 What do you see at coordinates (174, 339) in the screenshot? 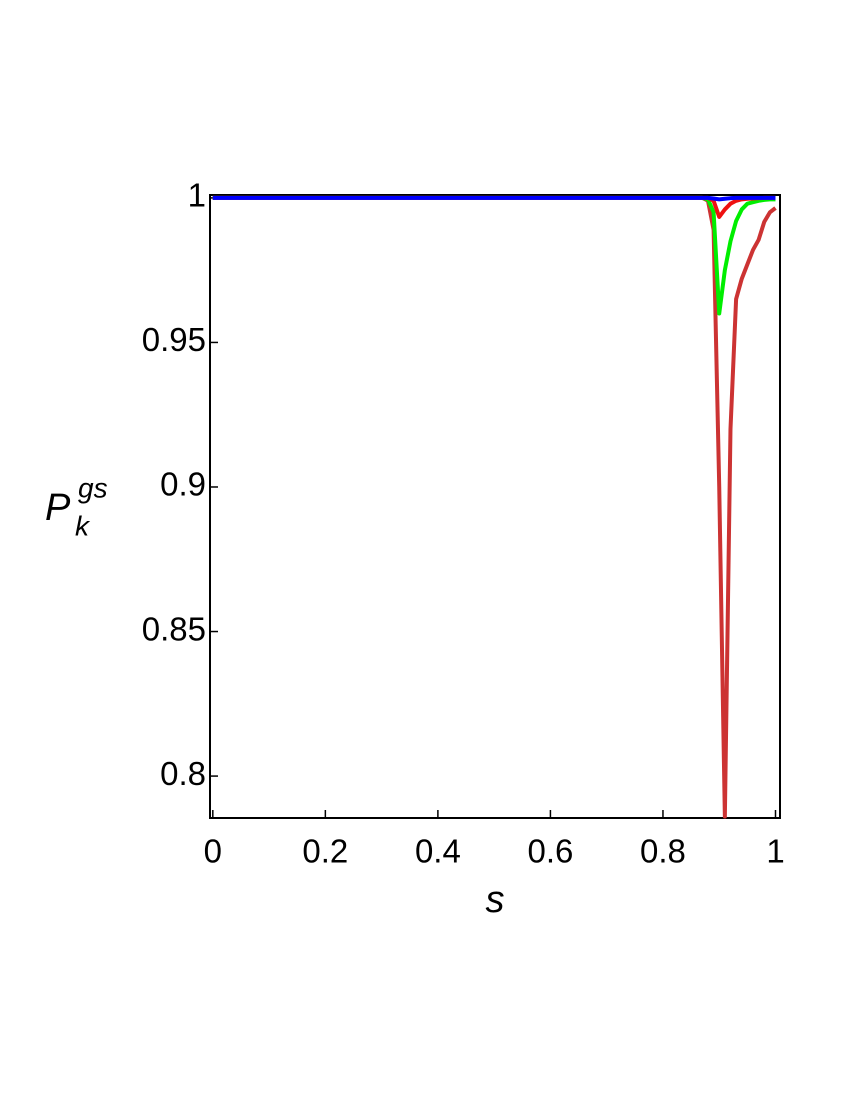
I see `y-tick-label: 0.95` at bounding box center [174, 339].